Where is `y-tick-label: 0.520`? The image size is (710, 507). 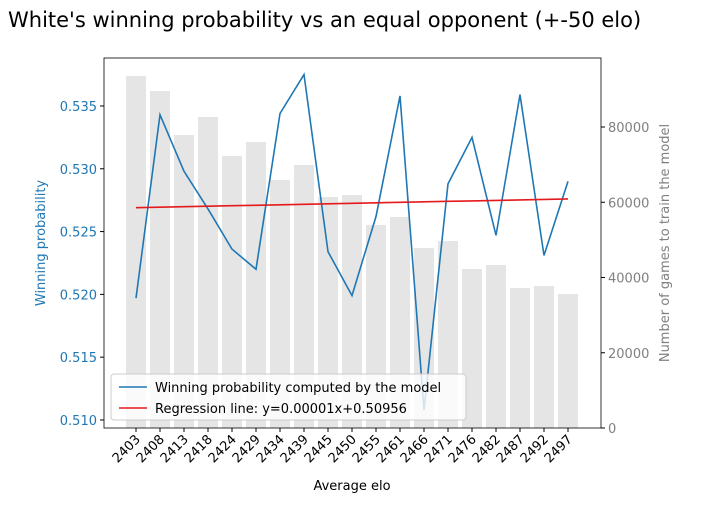 y-tick-label: 0.520 is located at coordinates (78, 295).